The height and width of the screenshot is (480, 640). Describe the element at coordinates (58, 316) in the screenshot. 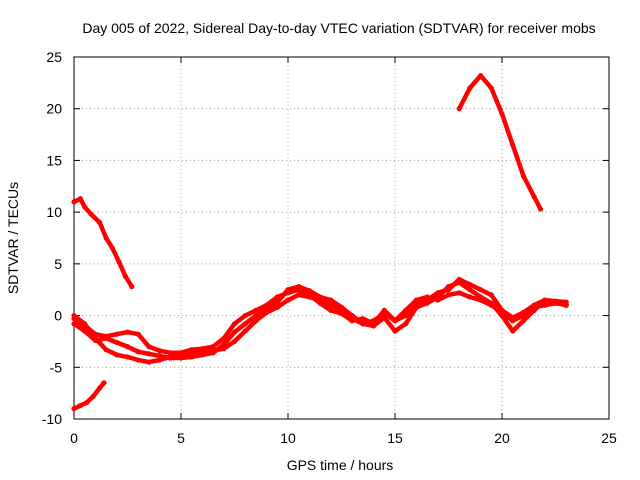

I see `y-tick-label: 0` at that location.